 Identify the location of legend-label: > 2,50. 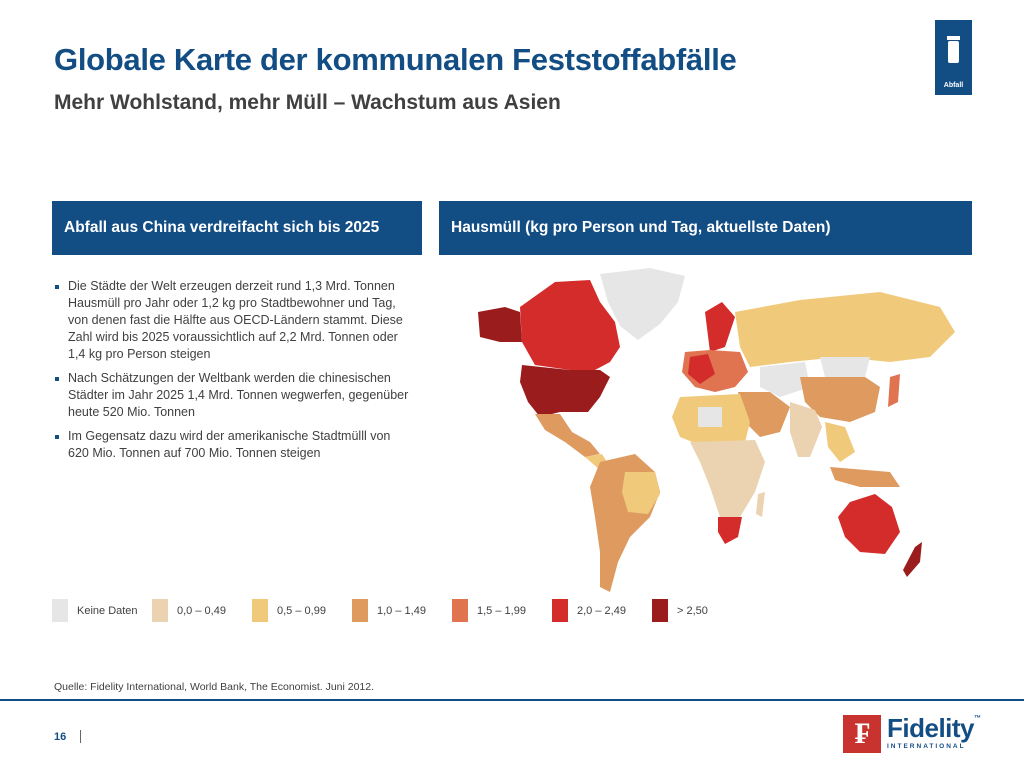
(692, 610).